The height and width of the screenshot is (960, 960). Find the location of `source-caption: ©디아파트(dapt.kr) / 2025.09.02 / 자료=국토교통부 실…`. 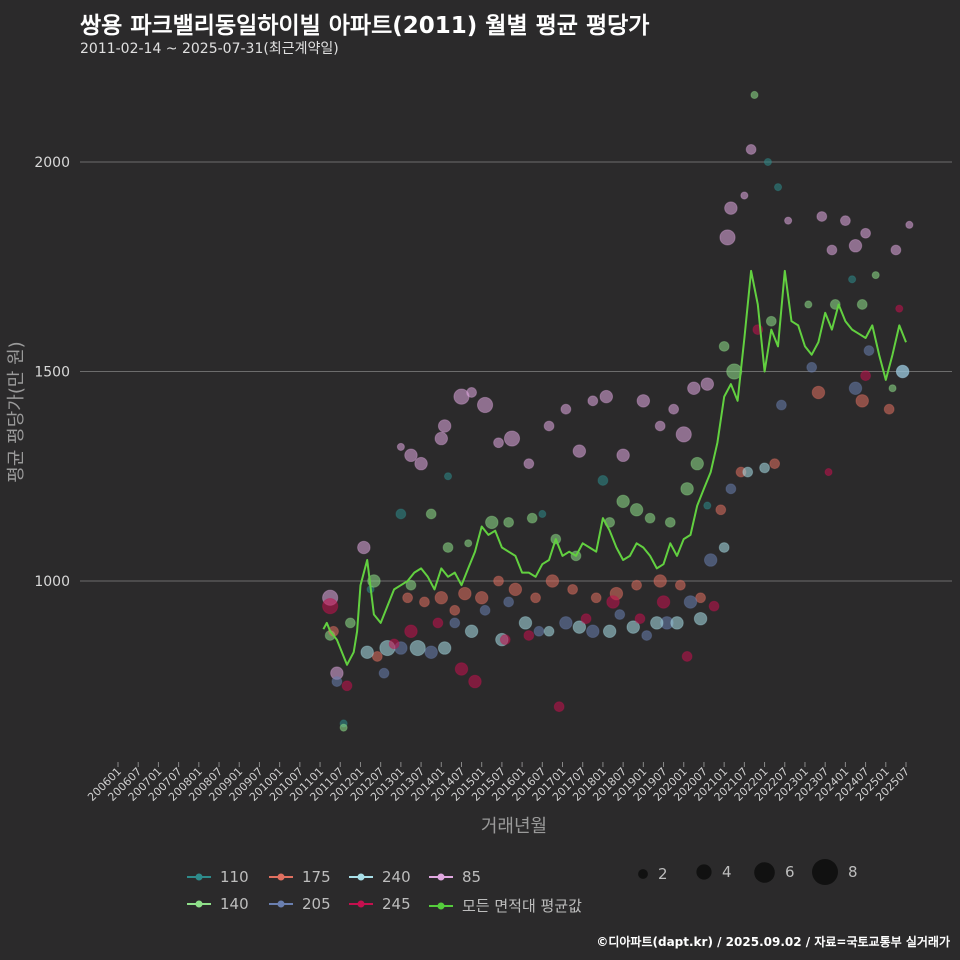

source-caption: ©디아파트(dapt.kr) / 2025.09.02 / 자료=국토교통부 실… is located at coordinates (773, 942).